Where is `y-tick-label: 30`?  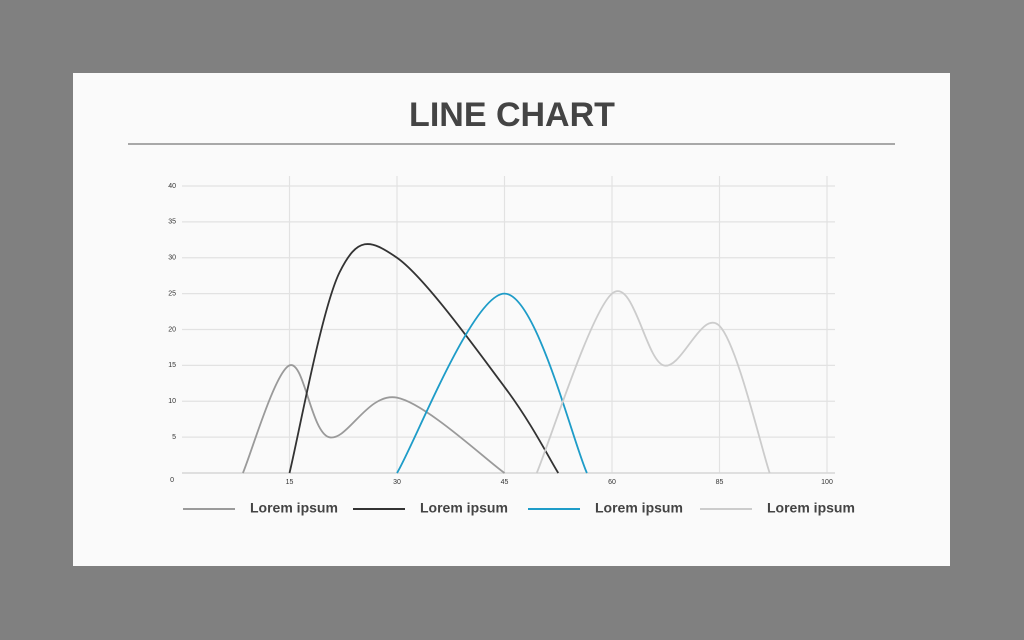
y-tick-label: 30 is located at coordinates (172, 258).